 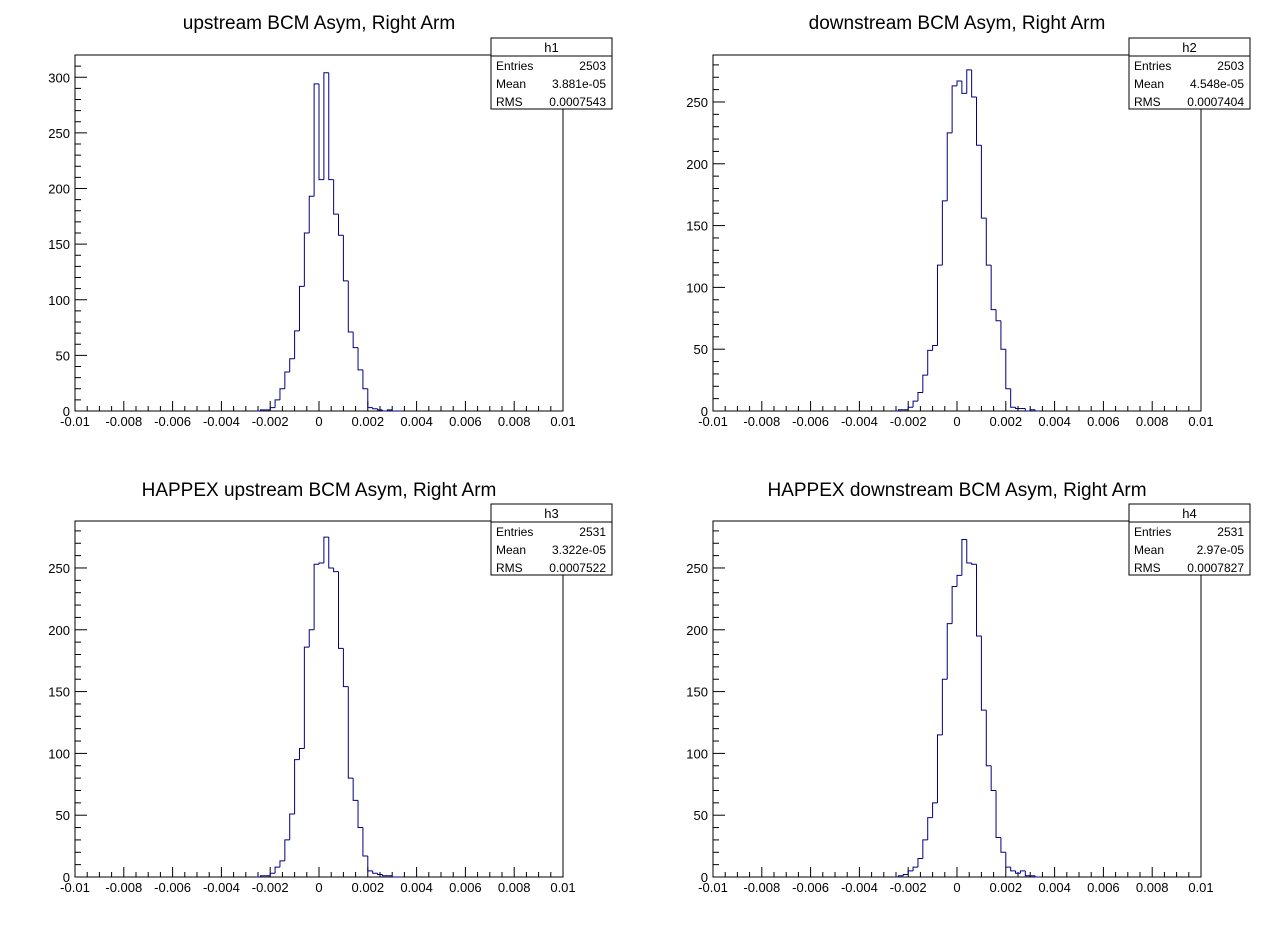 What do you see at coordinates (1215, 102) in the screenshot?
I see `stats-value: 0.0007404` at bounding box center [1215, 102].